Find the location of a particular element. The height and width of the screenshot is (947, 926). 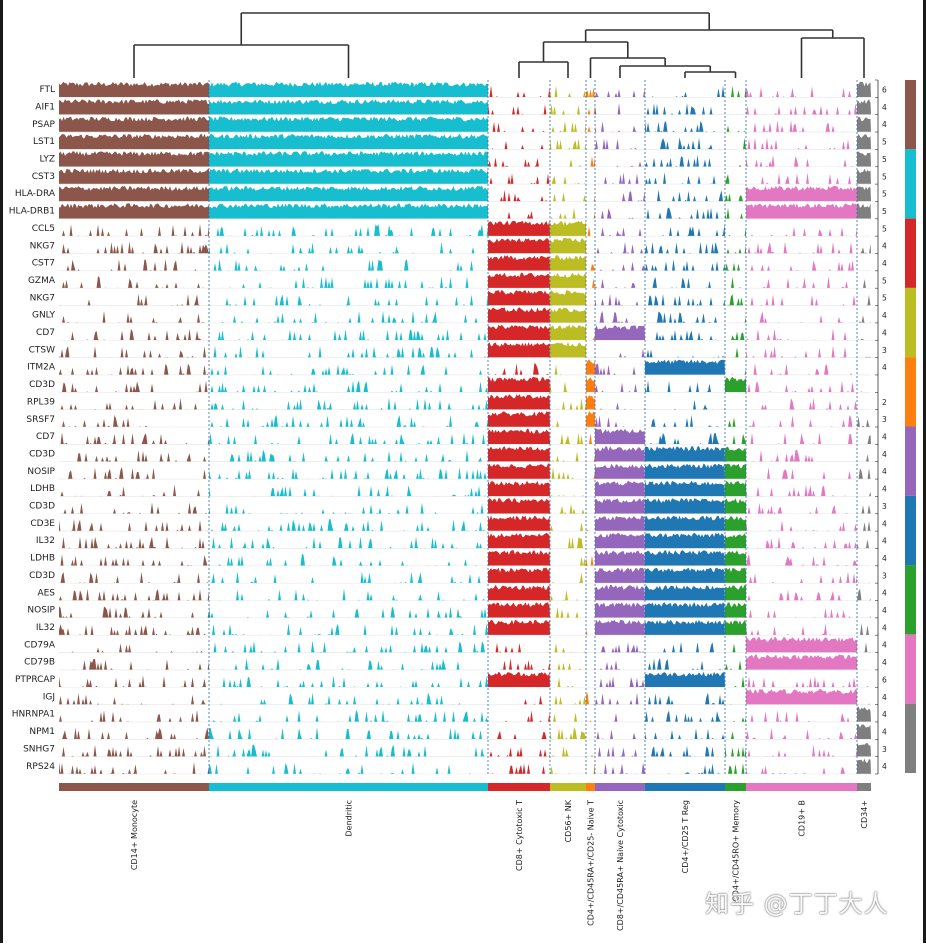

gene-label: LDHB is located at coordinates (42, 489).